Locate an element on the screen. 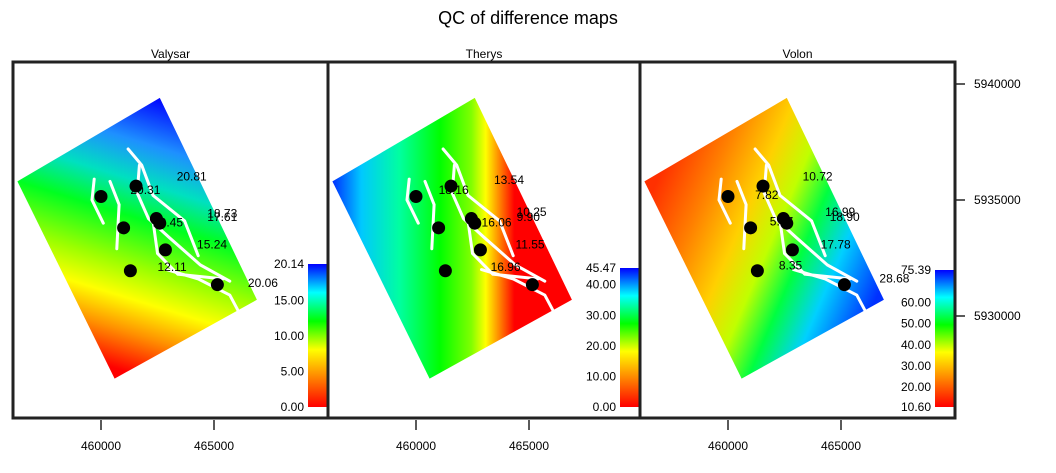 This screenshot has height=473, width=1056. well-label: 10.25 is located at coordinates (532, 212).